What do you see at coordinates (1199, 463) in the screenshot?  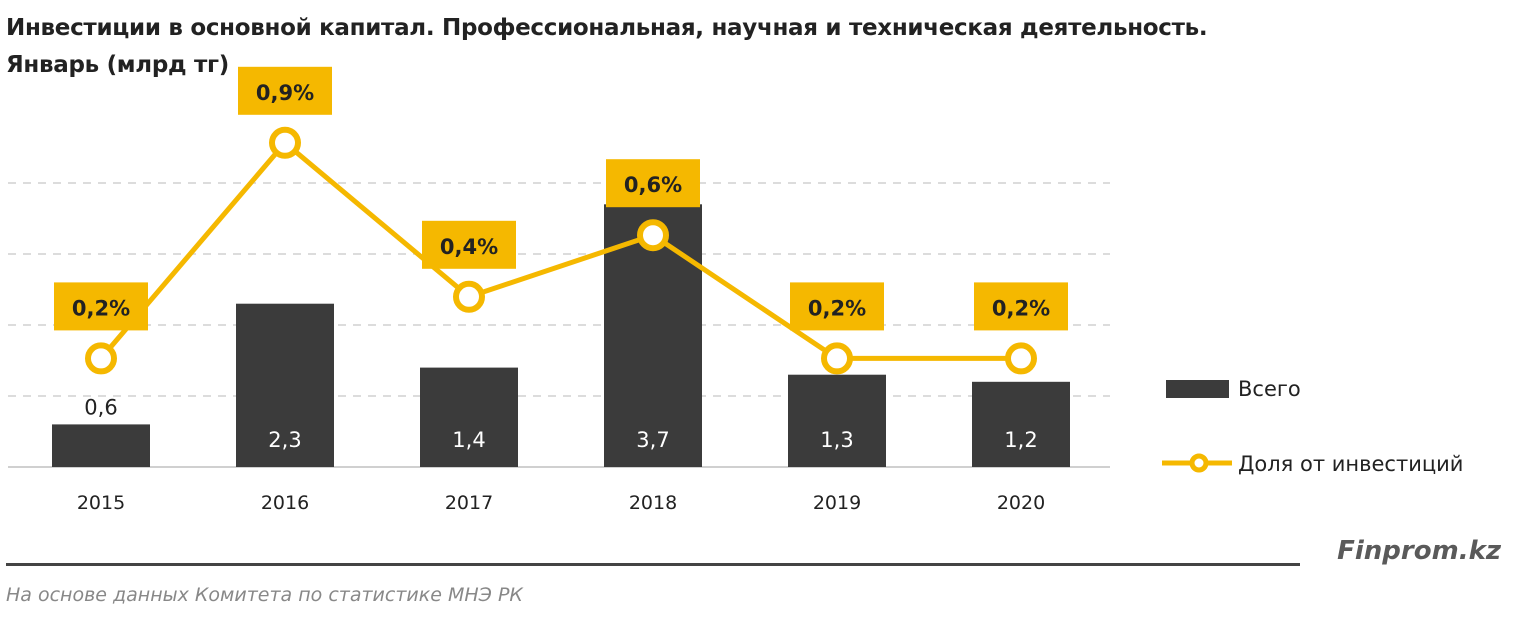 I see `legend-swatch-marker` at bounding box center [1199, 463].